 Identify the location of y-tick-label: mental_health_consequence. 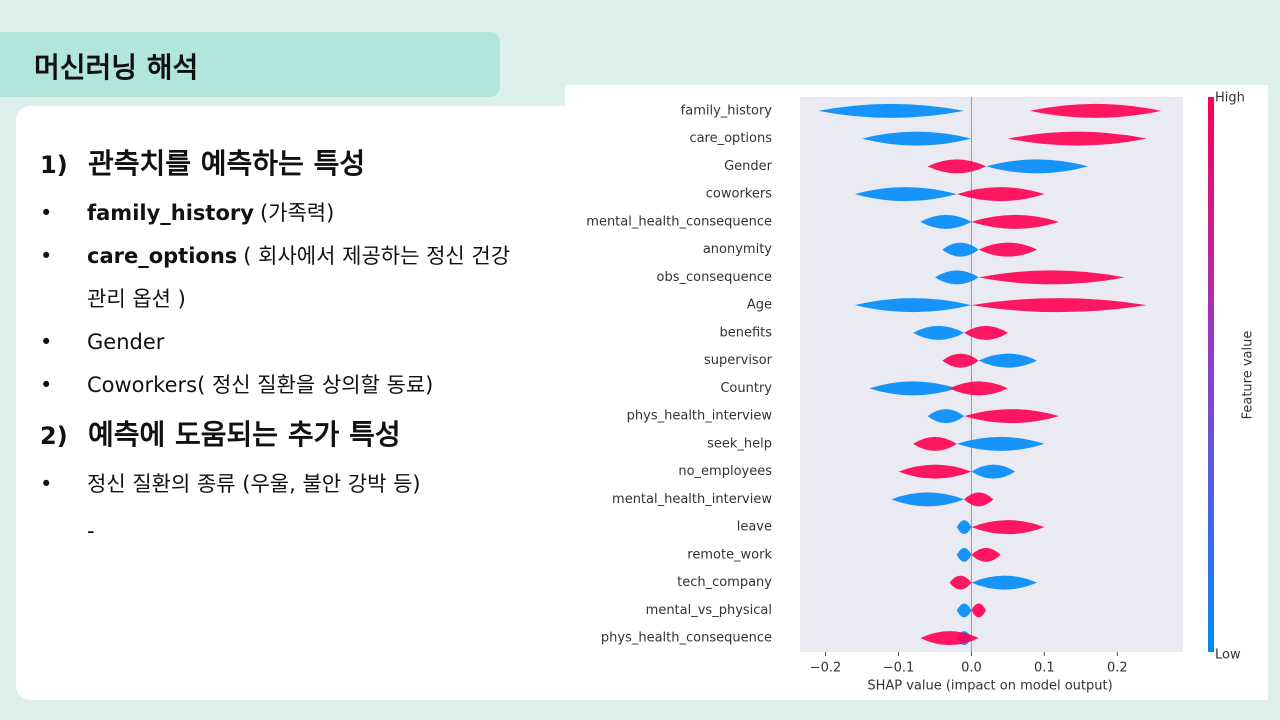
(679, 221).